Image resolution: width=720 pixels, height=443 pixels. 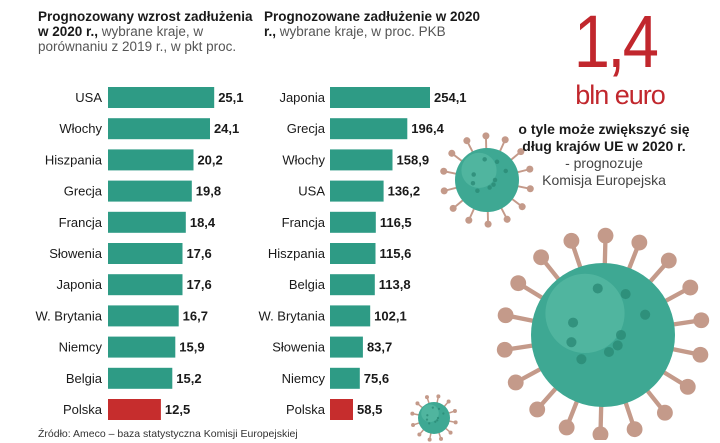 What do you see at coordinates (208, 191) in the screenshot?
I see `growth-value-label: 19,8` at bounding box center [208, 191].